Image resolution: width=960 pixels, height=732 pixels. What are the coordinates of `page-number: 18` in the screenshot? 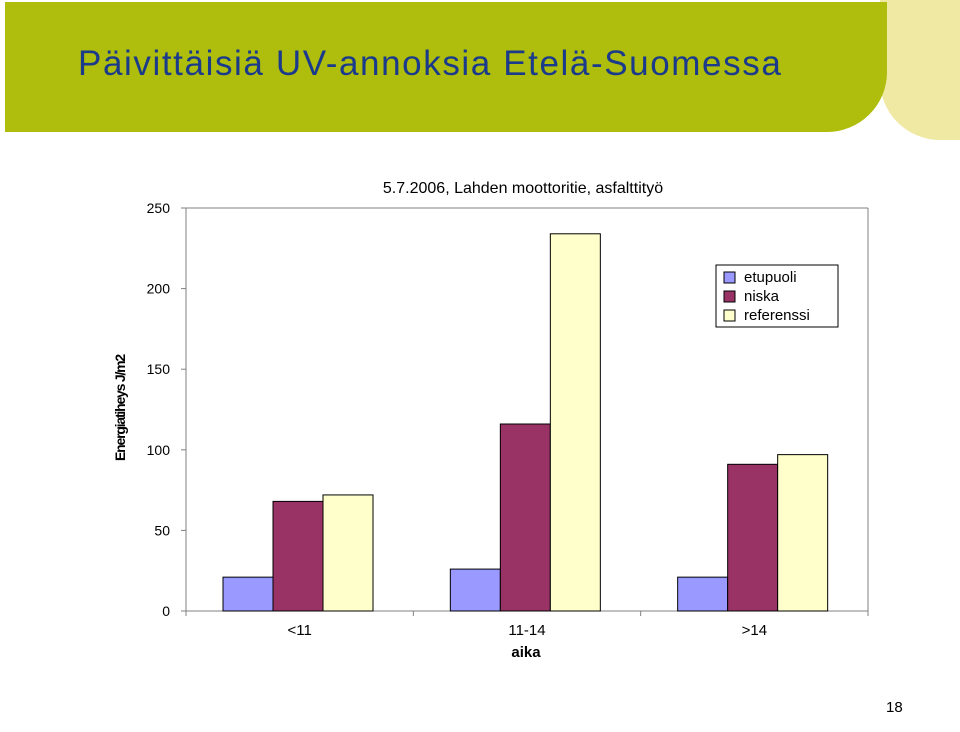 It's located at (894, 707).